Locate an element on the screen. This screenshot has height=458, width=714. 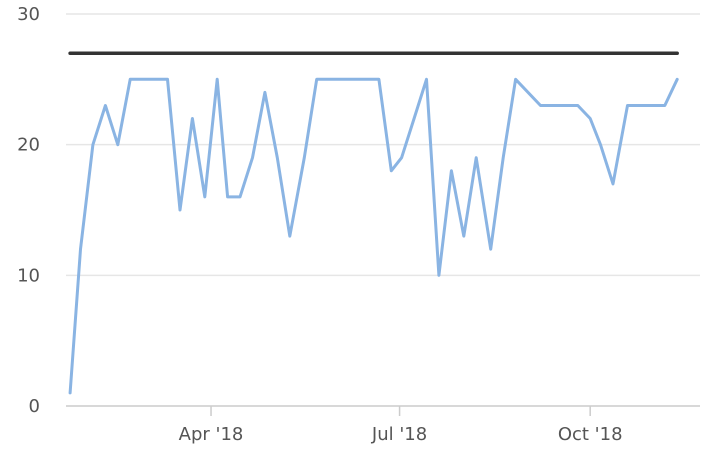
y-tick-label: 20 is located at coordinates (28, 145).